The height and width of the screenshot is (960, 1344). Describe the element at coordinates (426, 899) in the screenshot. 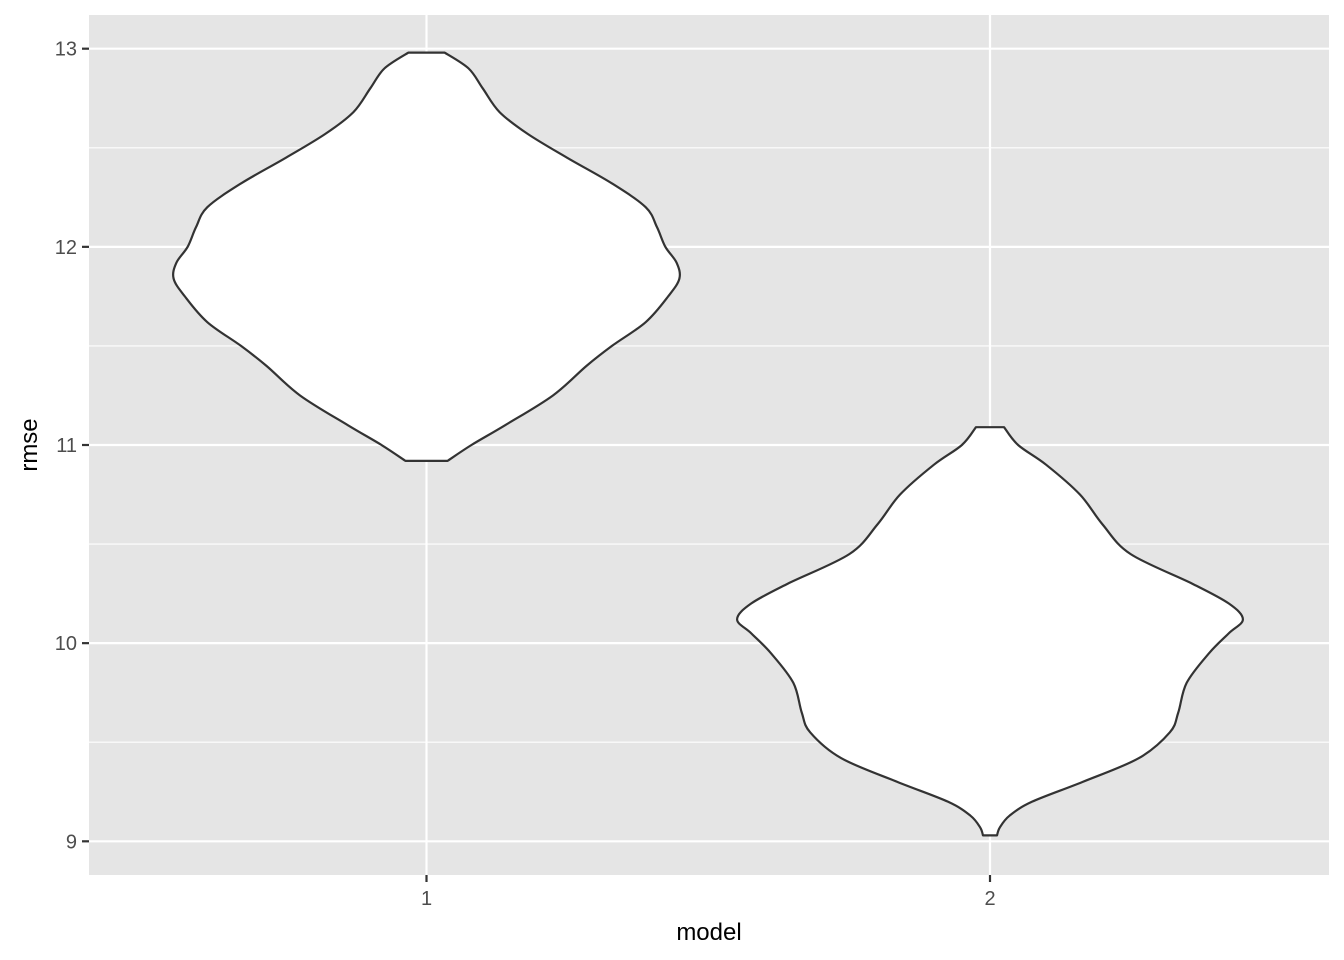

I see `x-tick-label: 1` at that location.